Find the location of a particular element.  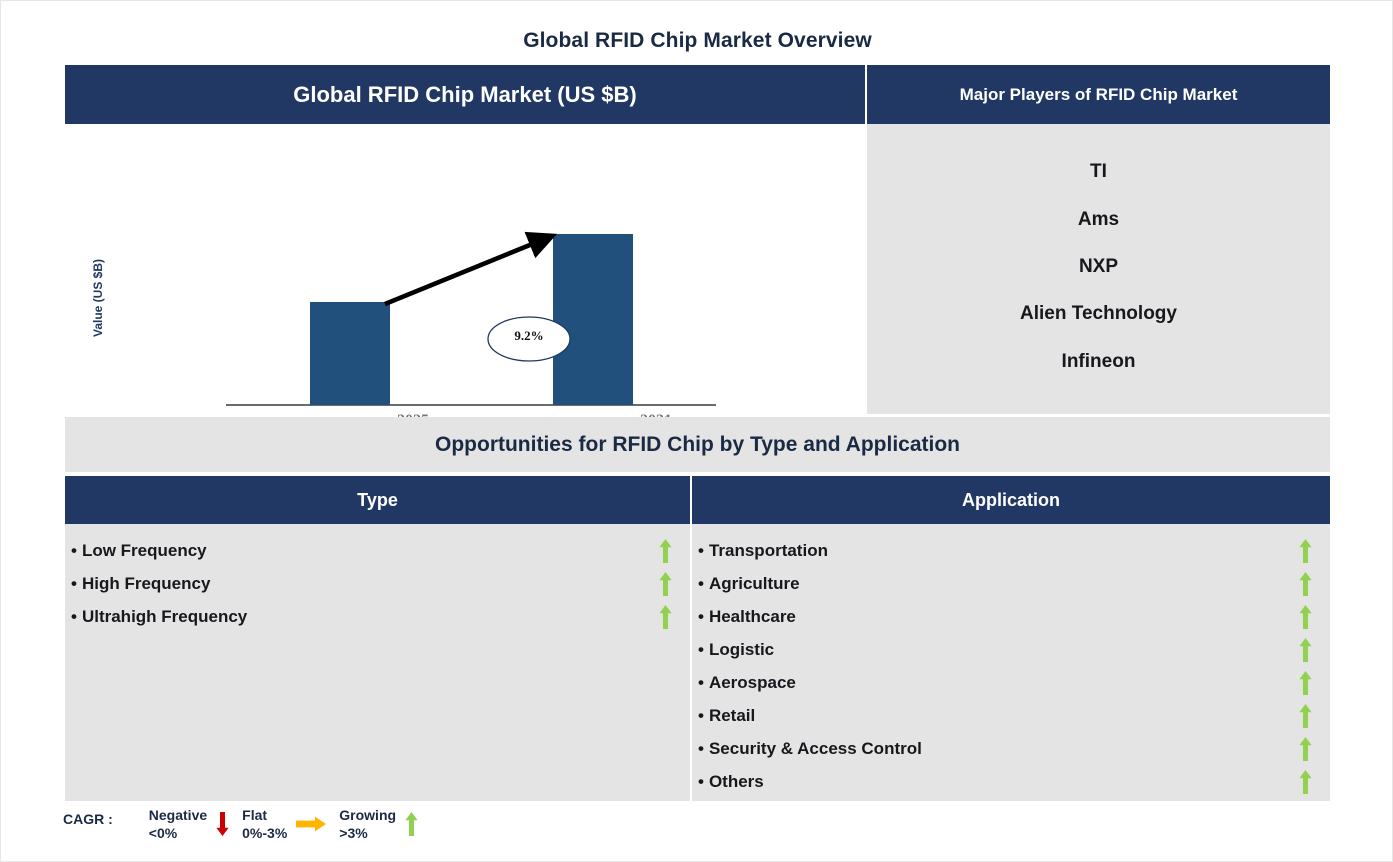

list-item: • Aerospace is located at coordinates (1011, 682).